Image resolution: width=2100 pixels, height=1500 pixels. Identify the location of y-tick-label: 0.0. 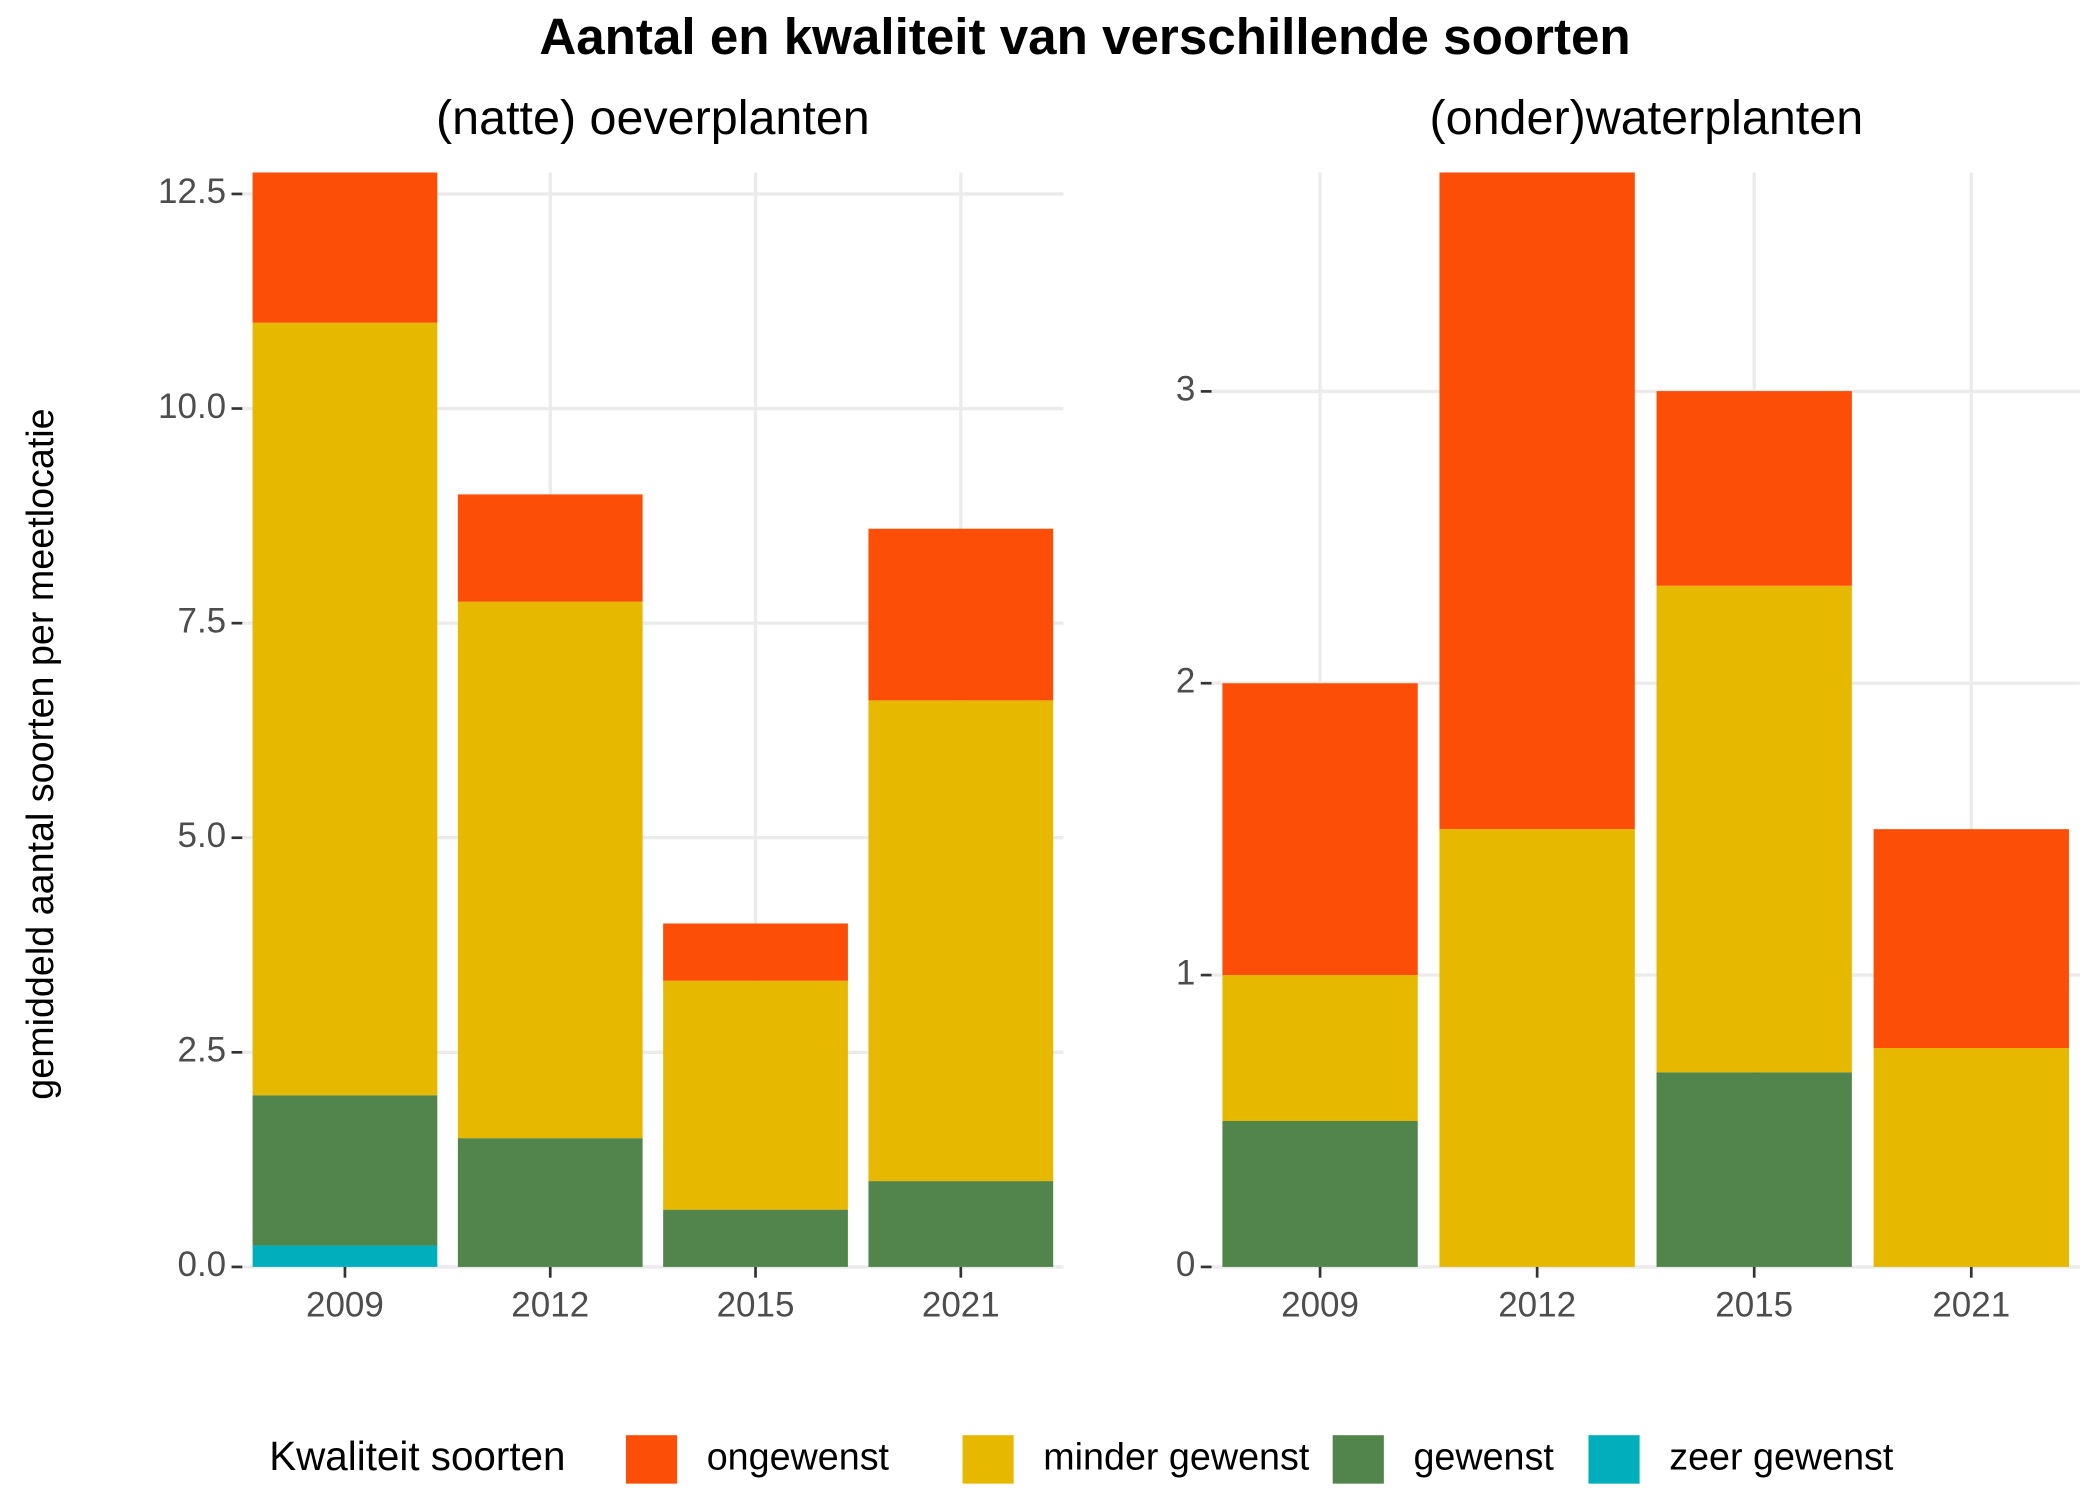
(201, 1264).